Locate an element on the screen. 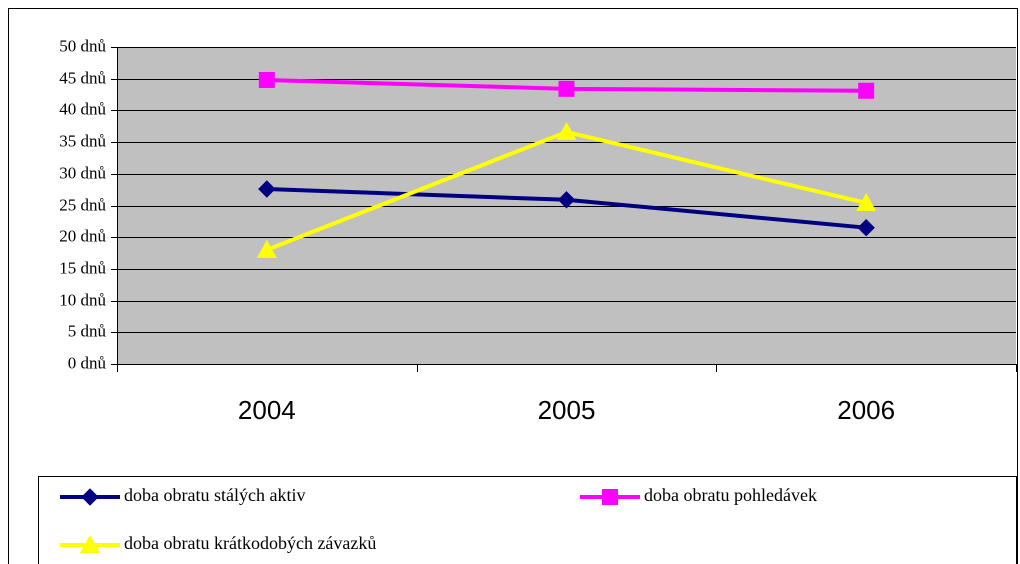 This screenshot has height=564, width=1020. x-tick-label: 2005 is located at coordinates (567, 410).